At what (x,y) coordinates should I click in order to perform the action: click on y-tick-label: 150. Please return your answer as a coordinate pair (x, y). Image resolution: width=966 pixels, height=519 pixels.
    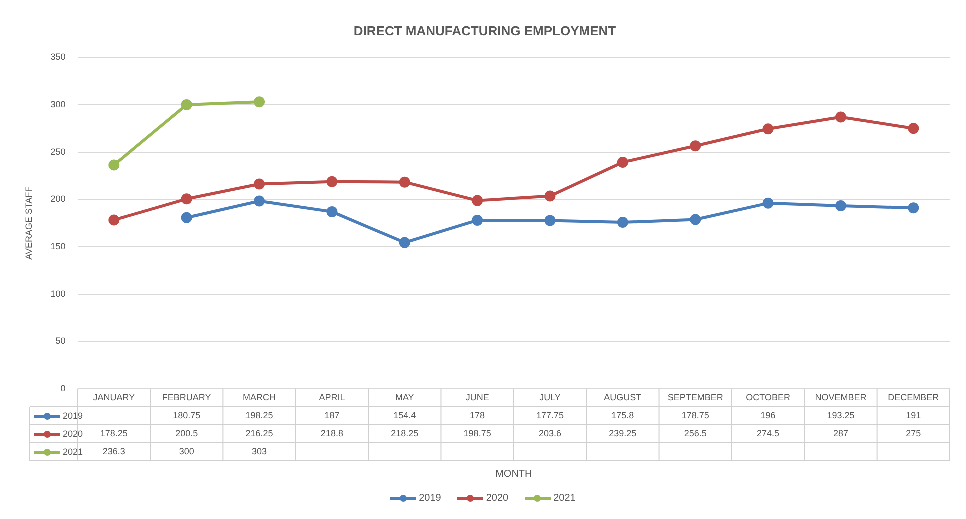
    Looking at the image, I should click on (58, 246).